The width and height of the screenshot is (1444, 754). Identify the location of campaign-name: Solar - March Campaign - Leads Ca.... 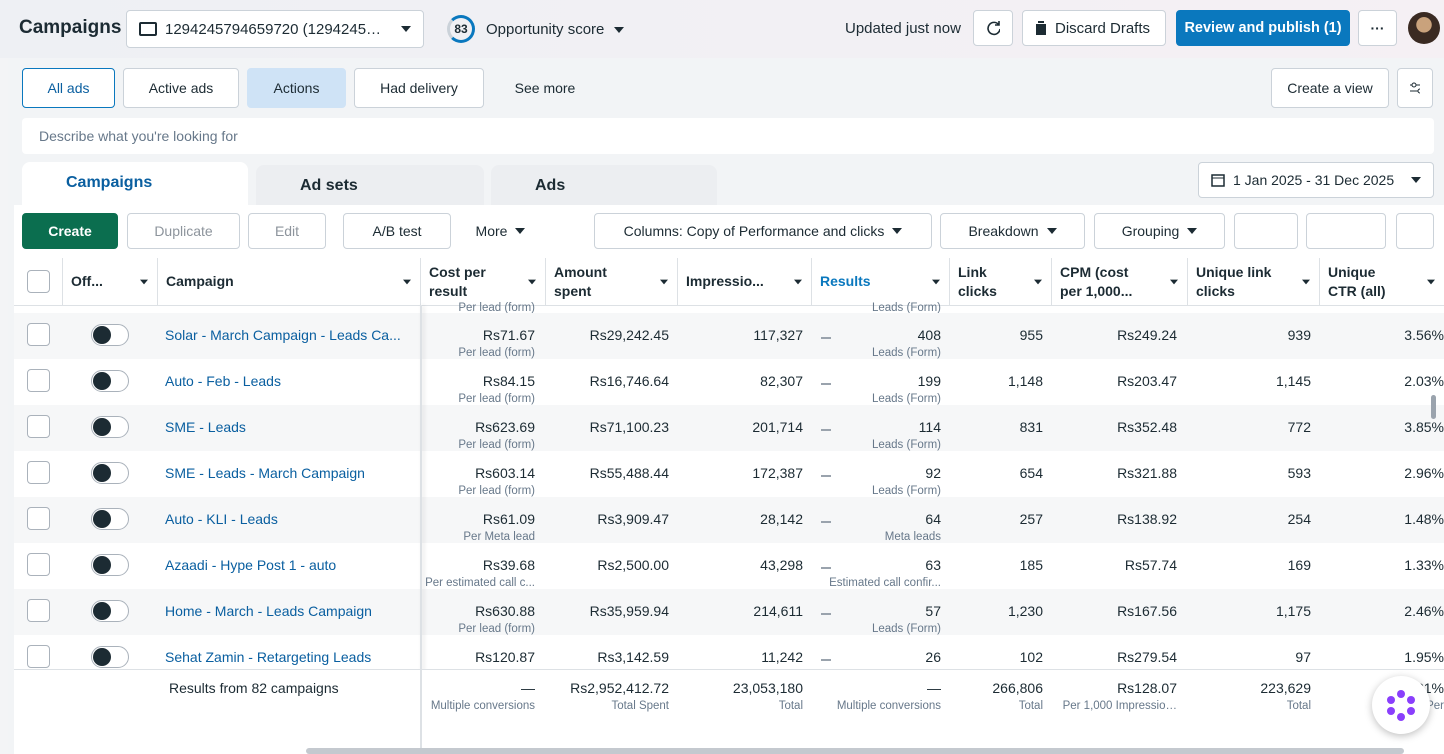
(283, 335).